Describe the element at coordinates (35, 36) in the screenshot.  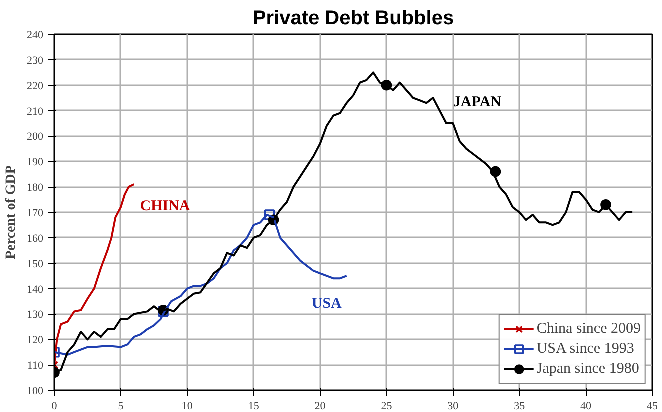
I see `y-tick-label: 240` at that location.